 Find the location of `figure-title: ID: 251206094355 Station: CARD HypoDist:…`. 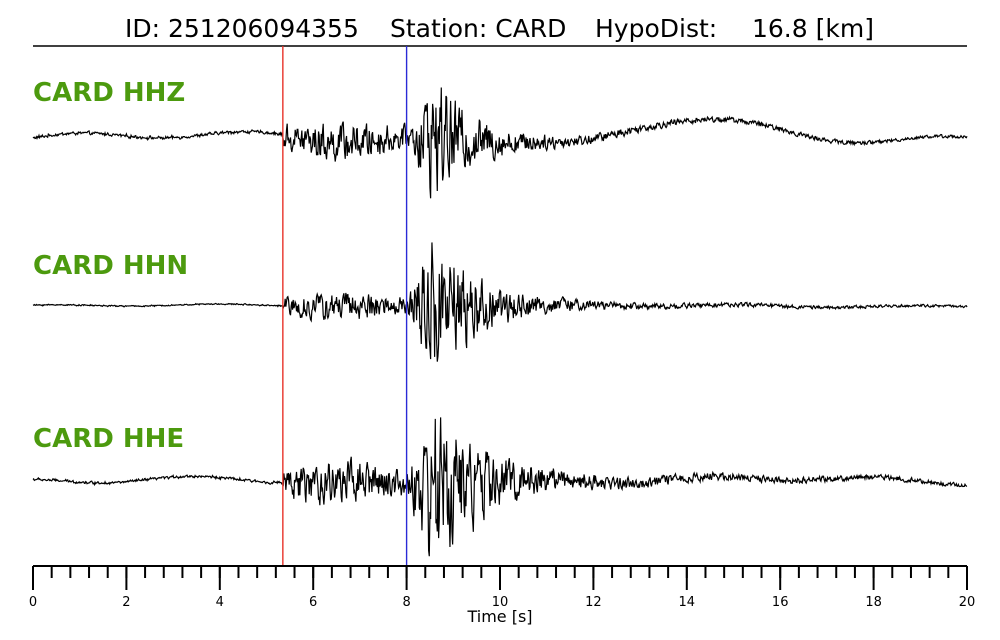

figure-title: ID: 251206094355 Station: CARD HypoDist:… is located at coordinates (499, 28).